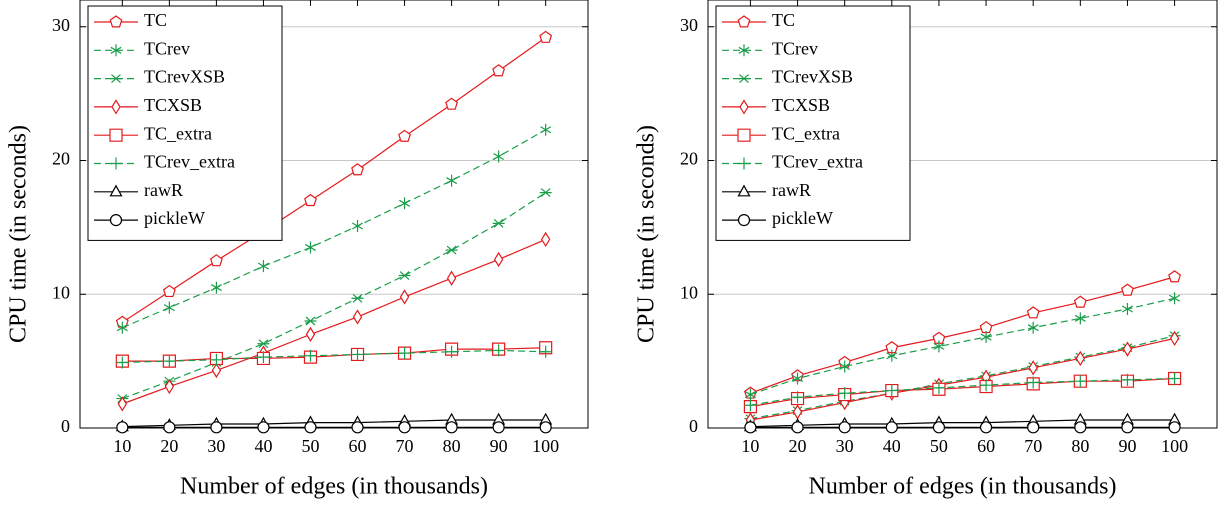 This screenshot has height=505, width=1225. Describe the element at coordinates (216, 446) in the screenshot. I see `x-tick-label: 30` at that location.